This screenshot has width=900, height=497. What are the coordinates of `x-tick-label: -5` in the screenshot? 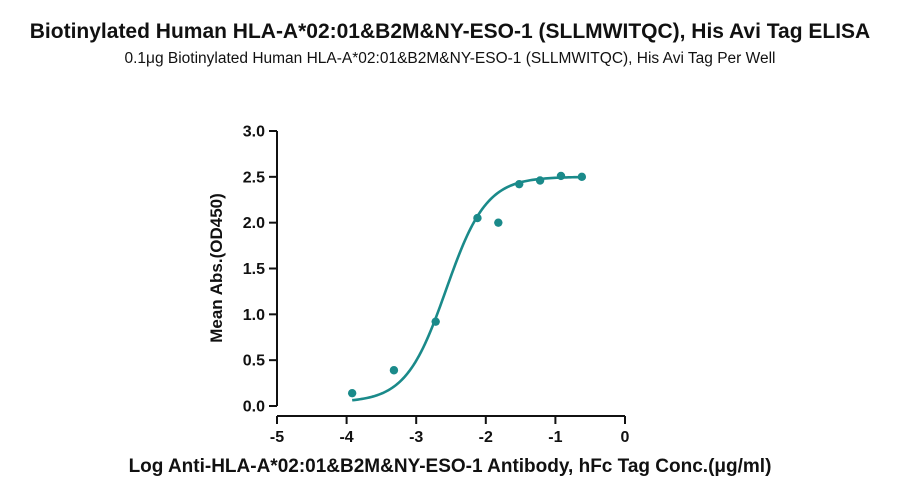 It's located at (277, 437).